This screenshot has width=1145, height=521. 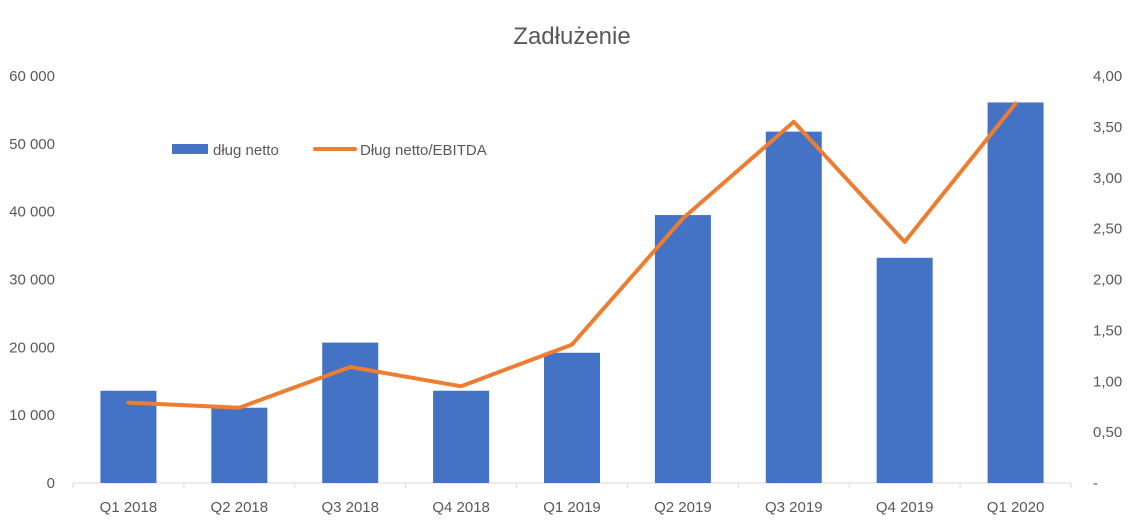 I want to click on left-axis-tick-label: 10 000, so click(x=32, y=415).